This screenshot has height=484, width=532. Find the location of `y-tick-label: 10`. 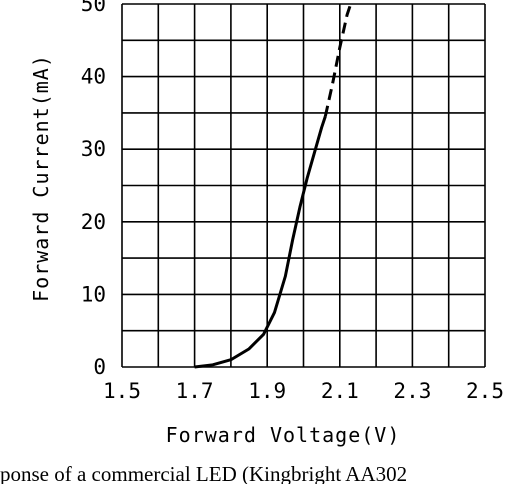

y-tick-label: 10 is located at coordinates (93, 294).